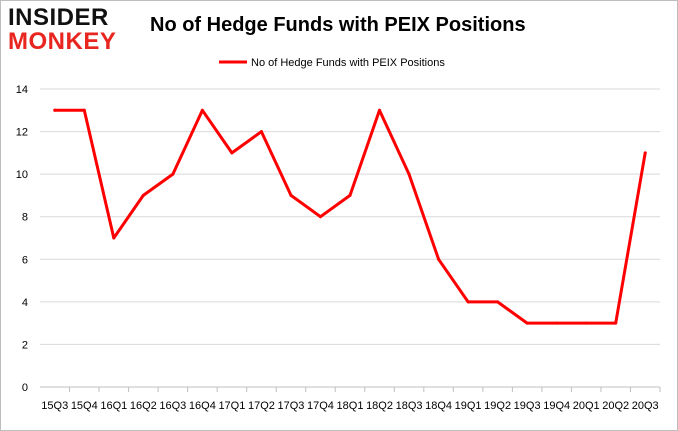 Image resolution: width=678 pixels, height=431 pixels. I want to click on x-tick-label: 19Q4, so click(556, 406).